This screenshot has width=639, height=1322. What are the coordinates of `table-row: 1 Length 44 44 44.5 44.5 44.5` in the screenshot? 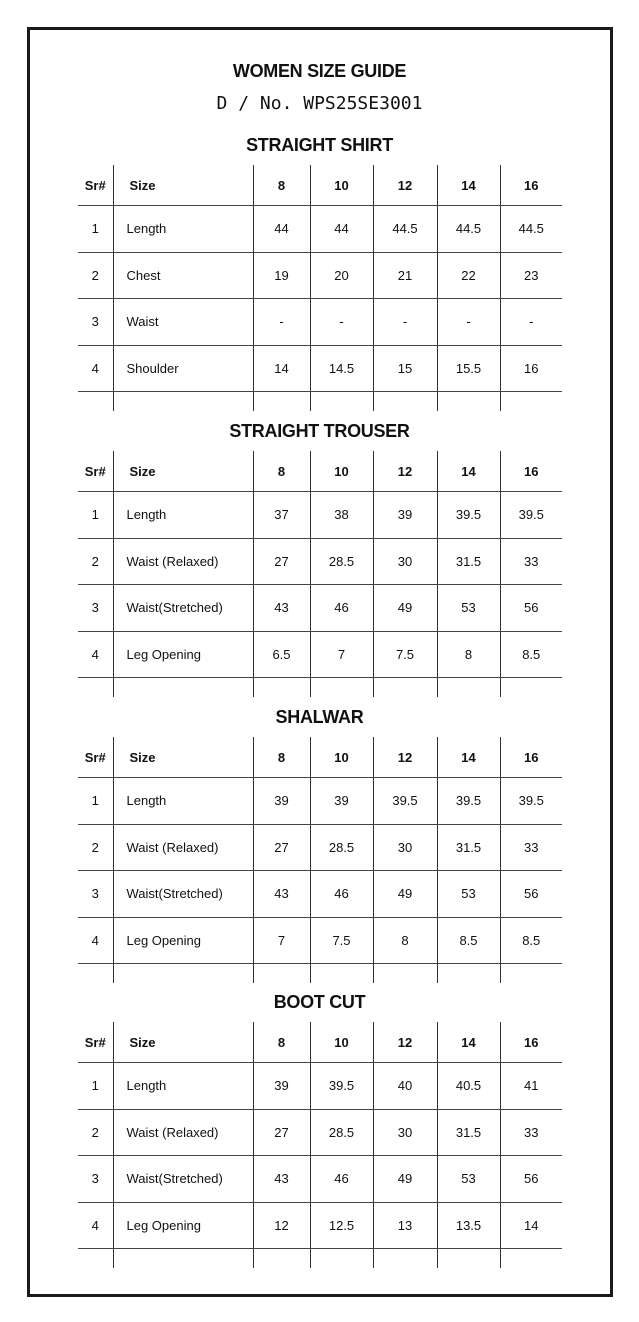 It's located at (320, 229).